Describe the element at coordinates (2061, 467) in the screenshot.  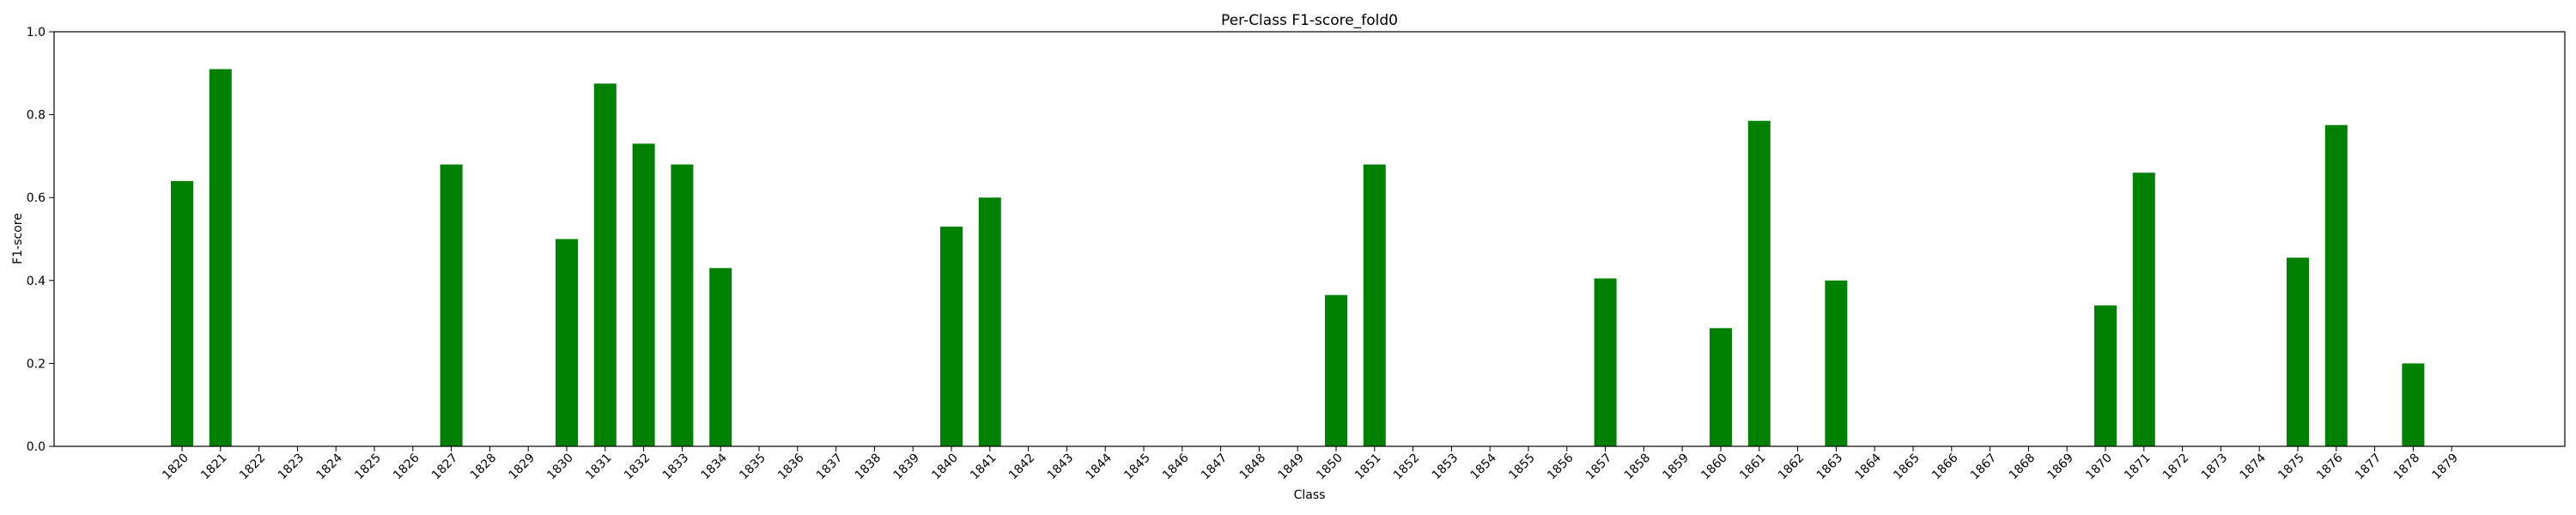
I see `x-tick-label: 1869` at that location.